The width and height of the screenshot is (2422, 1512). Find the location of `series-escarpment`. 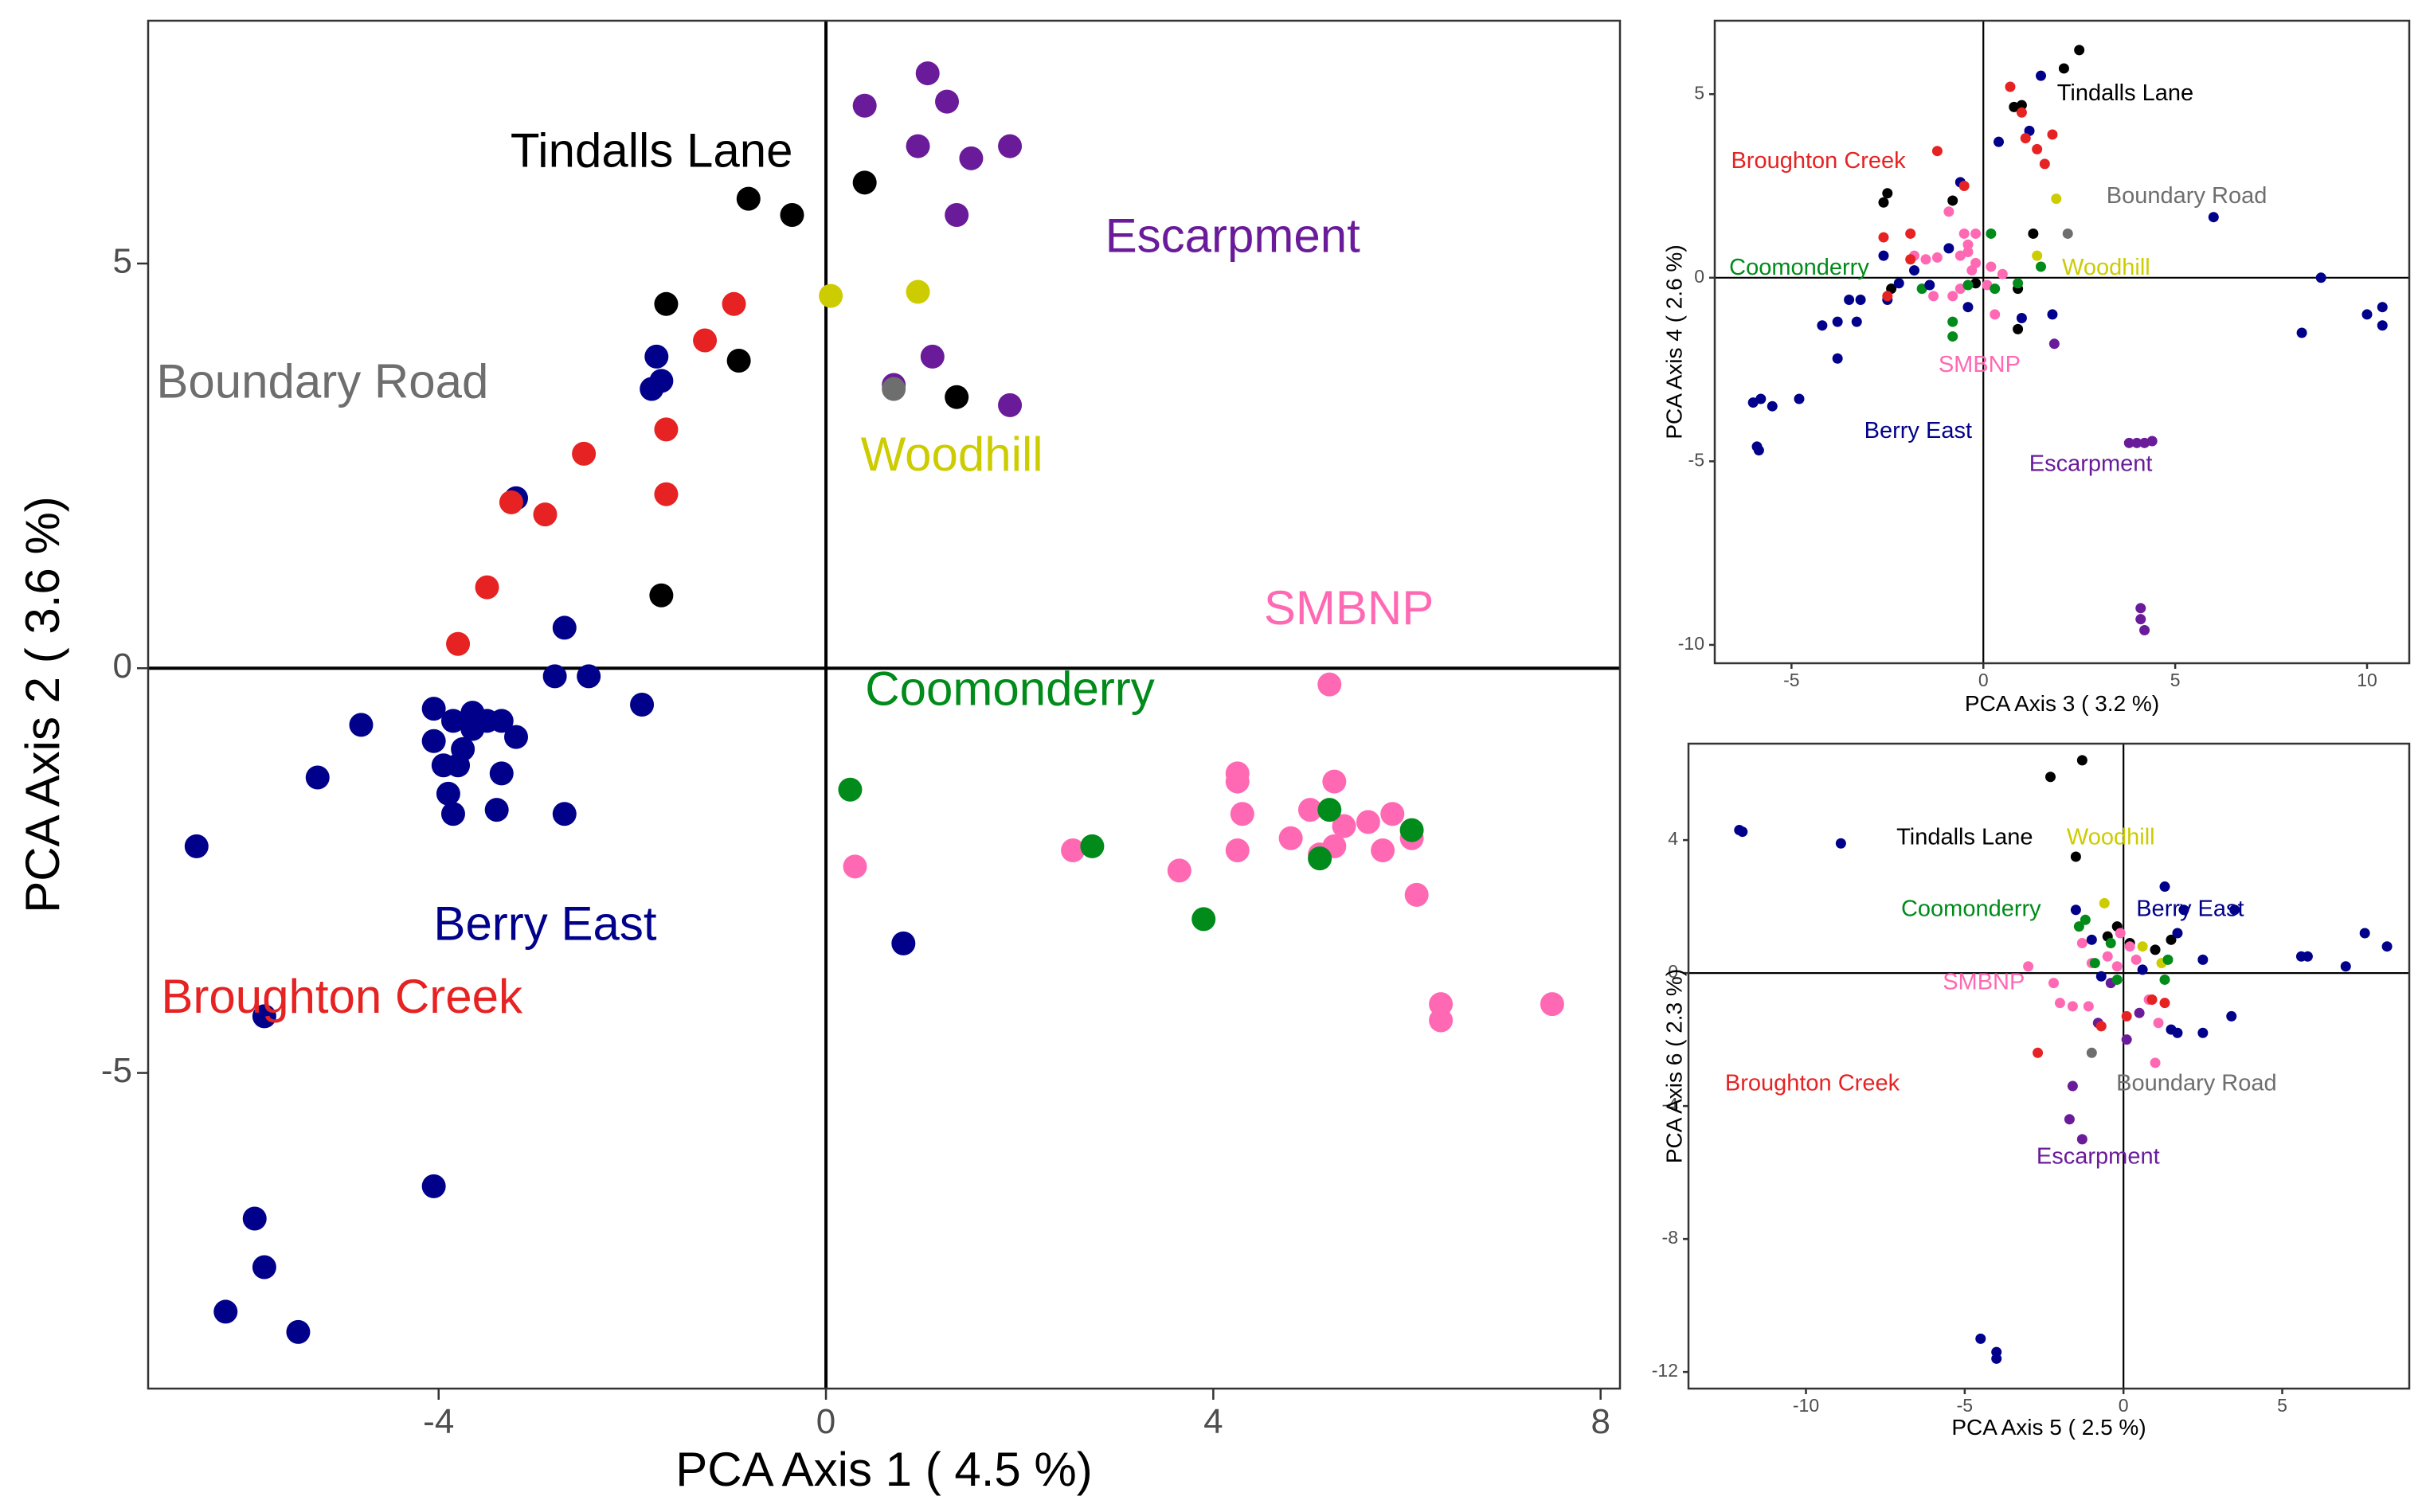

series-escarpment is located at coordinates (937, 239).